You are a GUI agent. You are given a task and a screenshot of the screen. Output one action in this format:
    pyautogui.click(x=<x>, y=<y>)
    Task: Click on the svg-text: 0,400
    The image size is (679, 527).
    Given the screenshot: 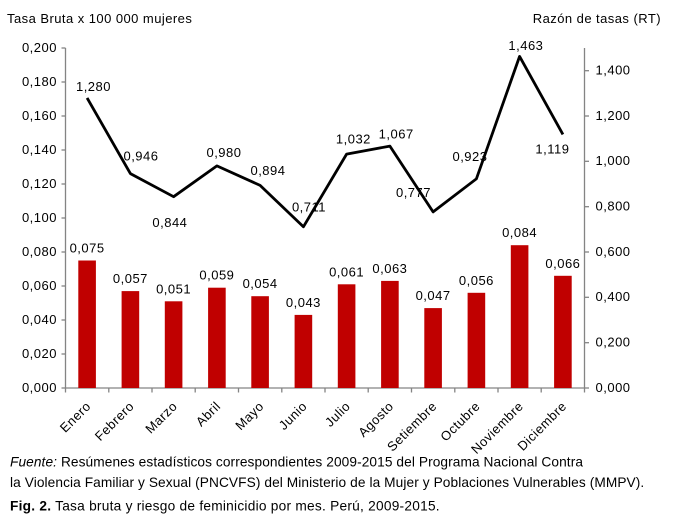 What is the action you would take?
    pyautogui.click(x=613, y=296)
    